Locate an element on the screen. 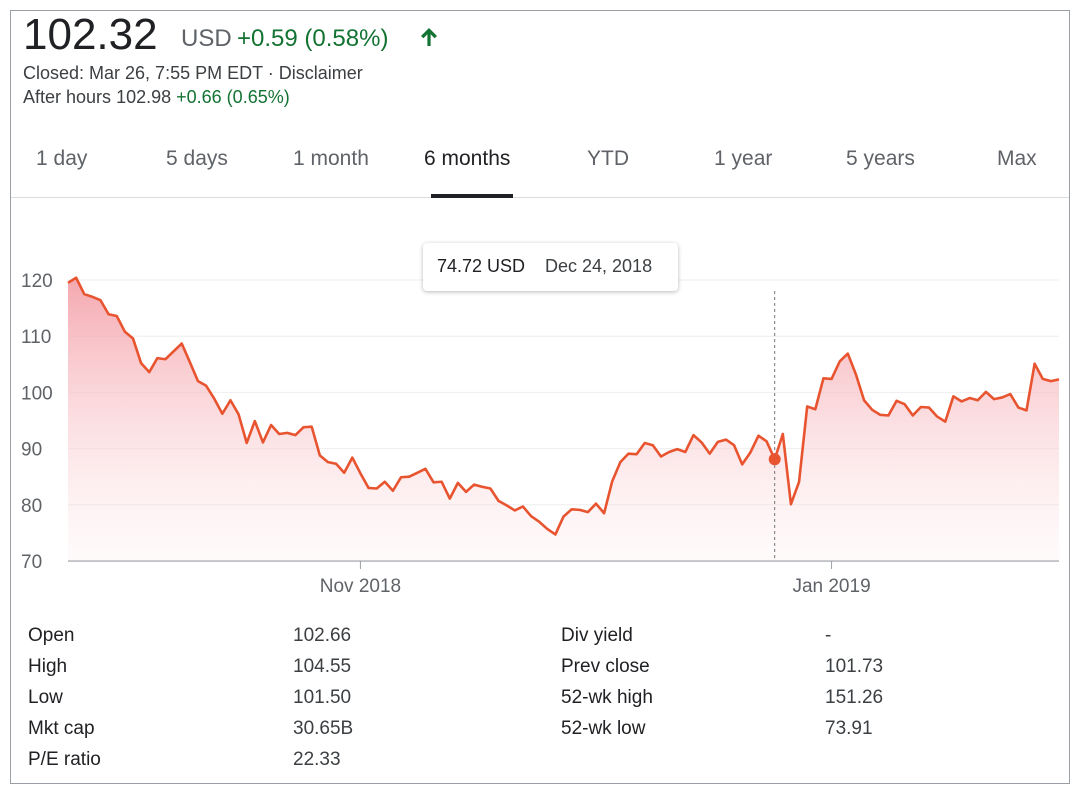 The width and height of the screenshot is (1080, 794). x-tick-label: Nov 2018 is located at coordinates (360, 586).